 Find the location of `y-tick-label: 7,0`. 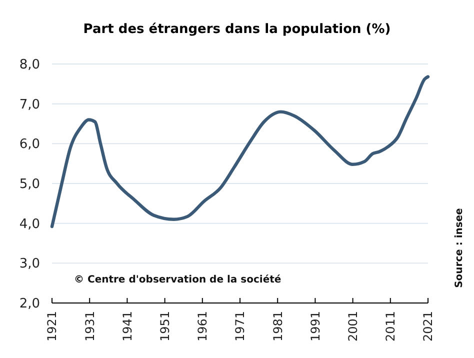

y-tick-label: 7,0 is located at coordinates (29, 104).